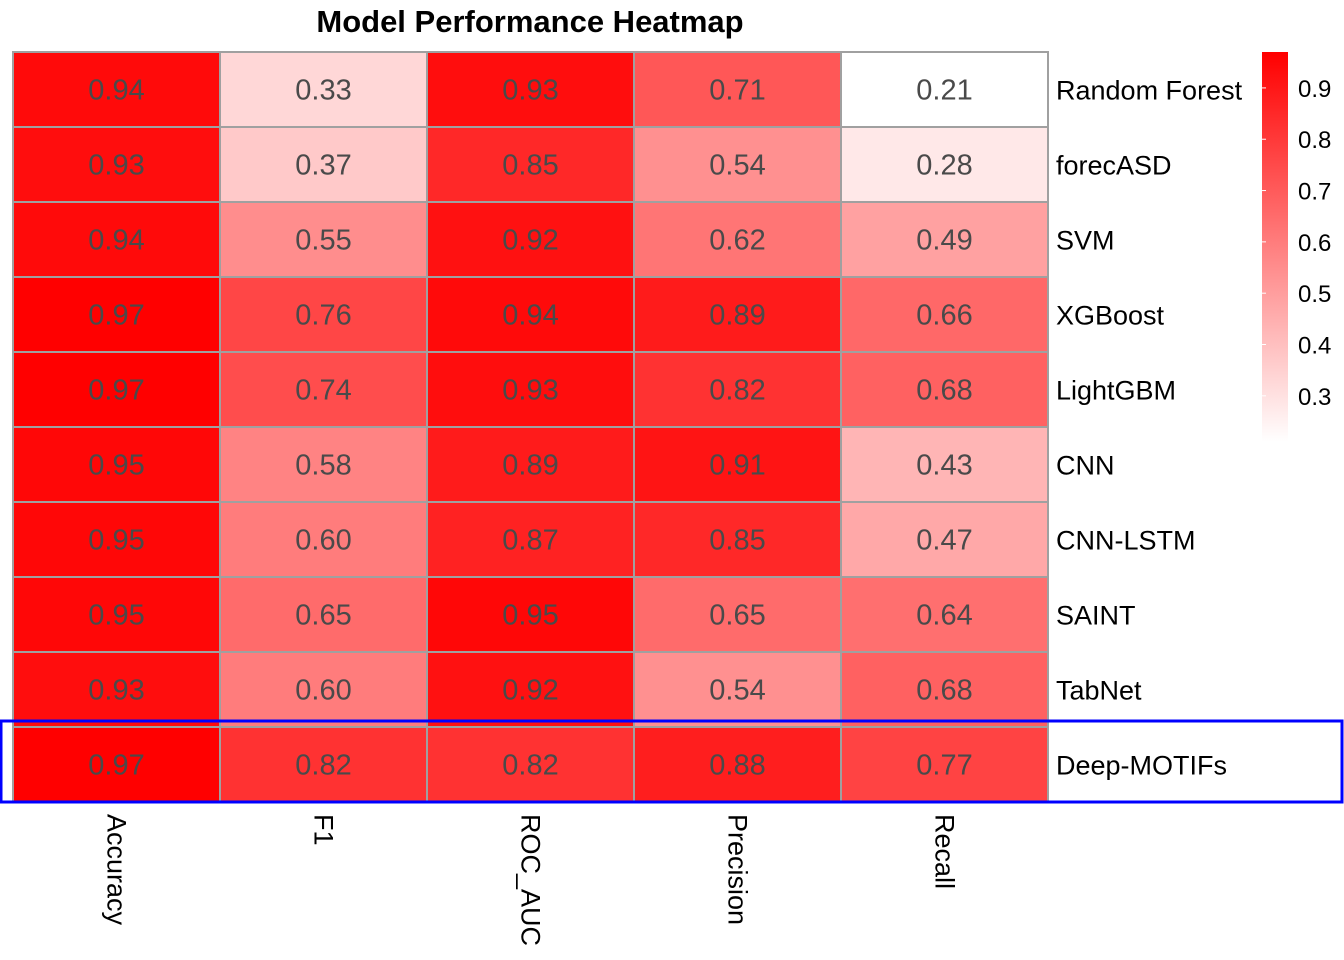  I want to click on cell-value-label: 0.60, so click(323, 541).